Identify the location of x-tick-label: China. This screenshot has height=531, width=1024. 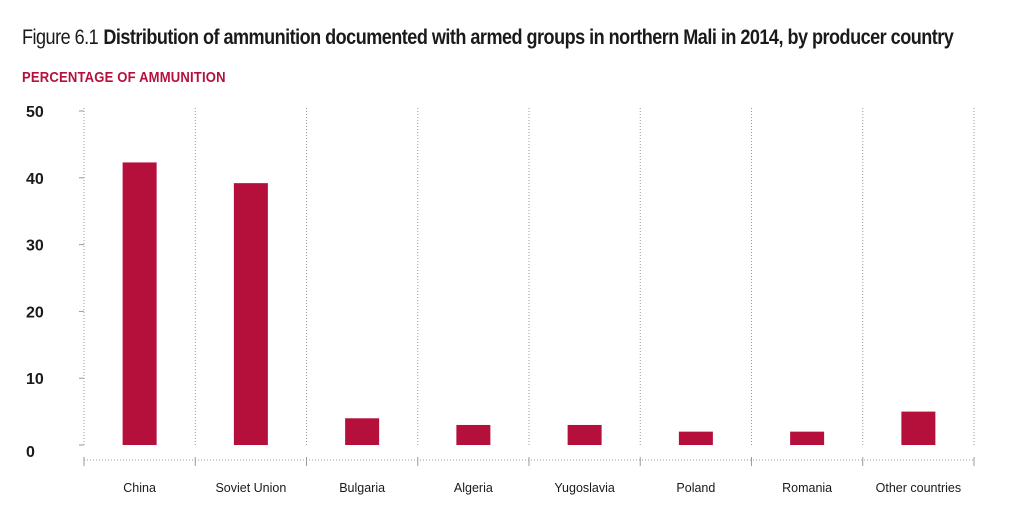
(139, 488).